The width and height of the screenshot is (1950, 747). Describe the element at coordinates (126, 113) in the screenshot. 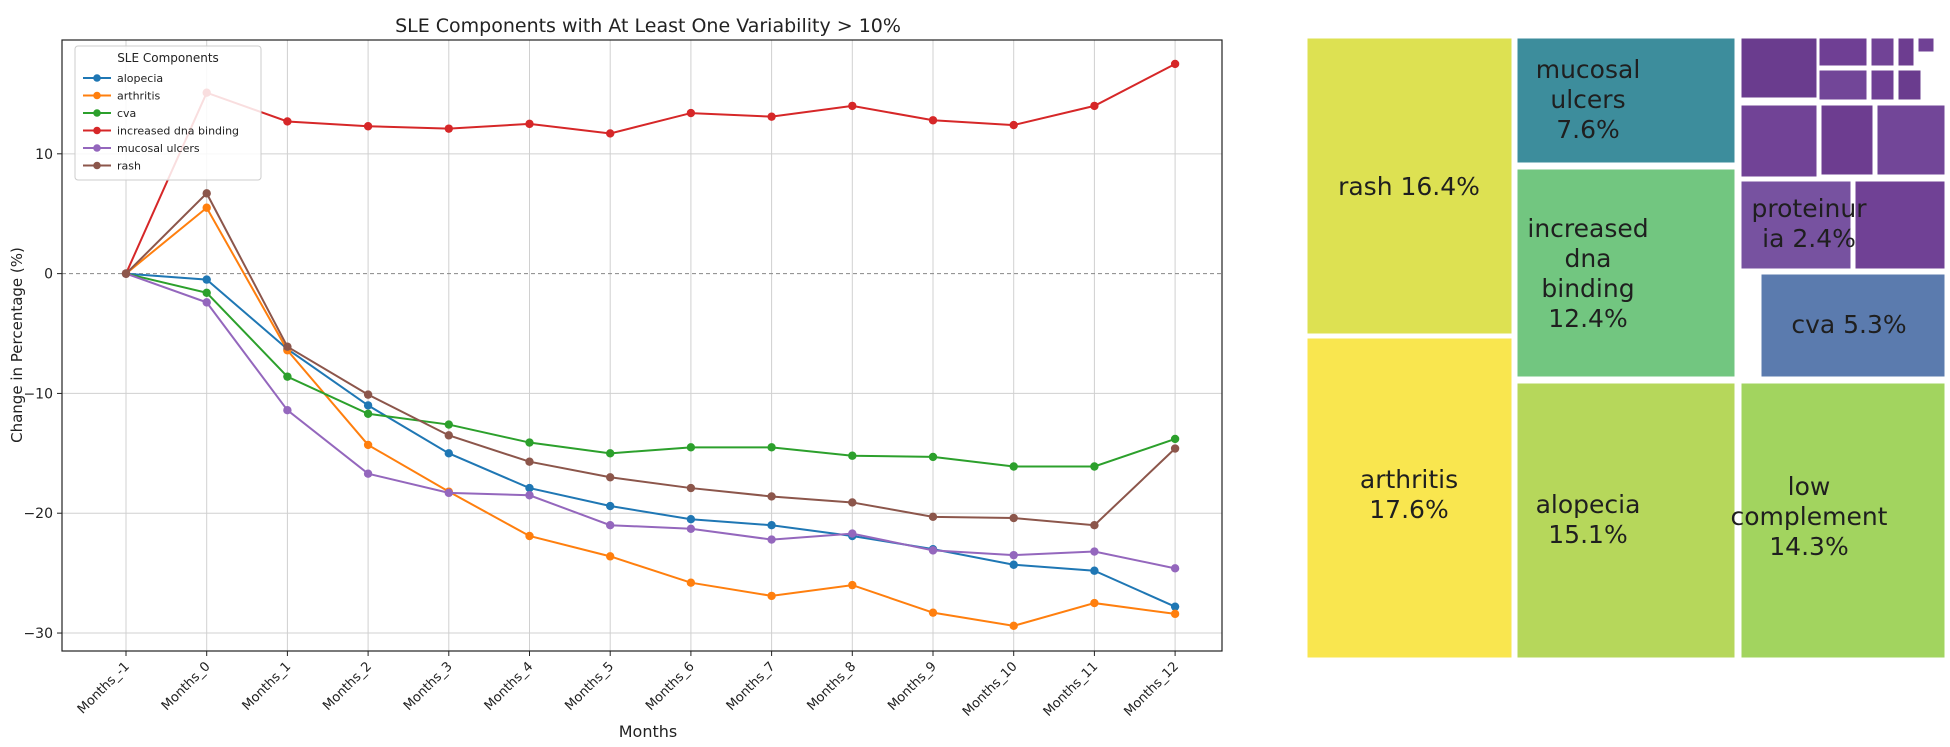

I see `legend-label: cva` at that location.